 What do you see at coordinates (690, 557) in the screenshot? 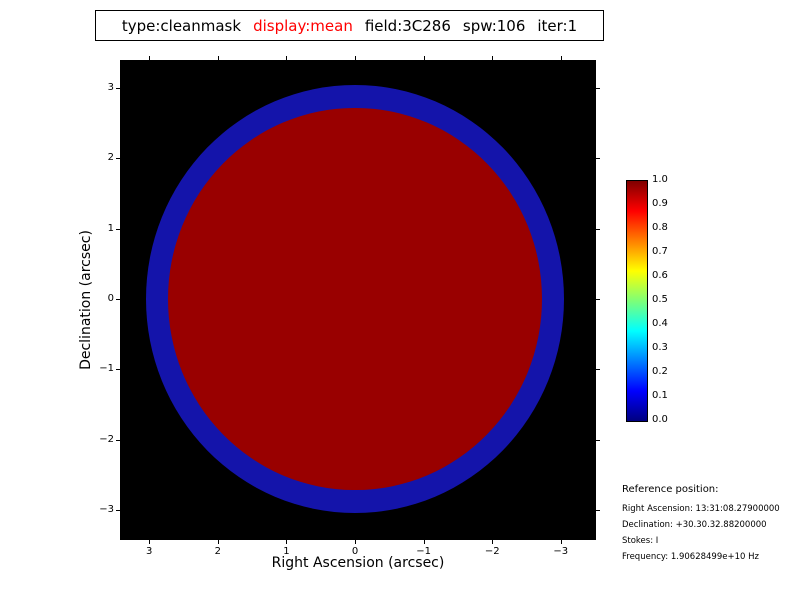
I see `reference-frequency: Frequency: 1.90628499e+10 Hz` at bounding box center [690, 557].